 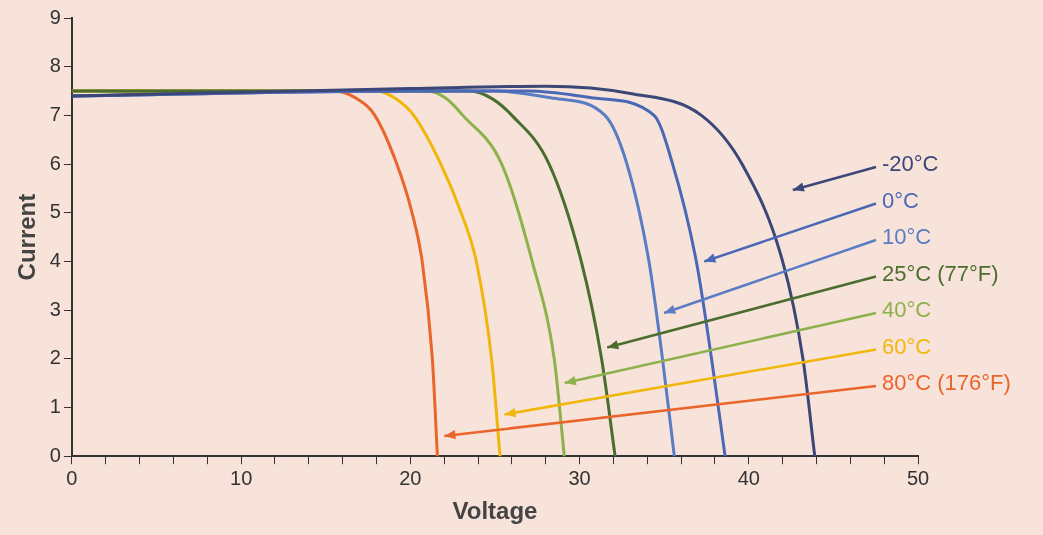 What do you see at coordinates (241, 477) in the screenshot?
I see `x-tick-label: 10` at bounding box center [241, 477].